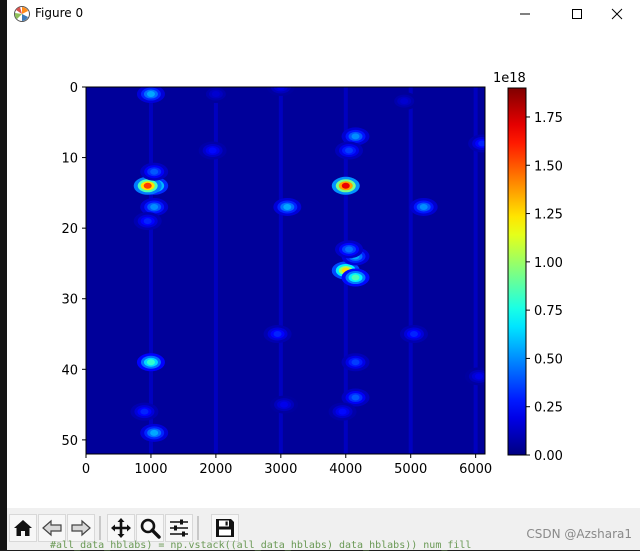 The image size is (640, 551). What do you see at coordinates (73, 265) in the screenshot?
I see `y-axis: 0 10 20 30 40 50` at bounding box center [73, 265].